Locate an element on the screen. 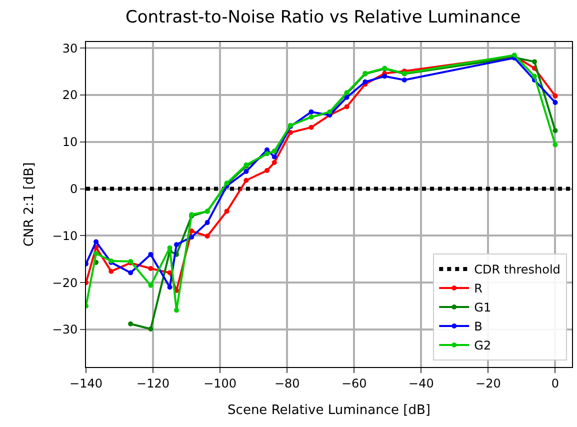 The image size is (577, 427). y-axis-title: CNR 2:1 [dB] is located at coordinates (30, 204).